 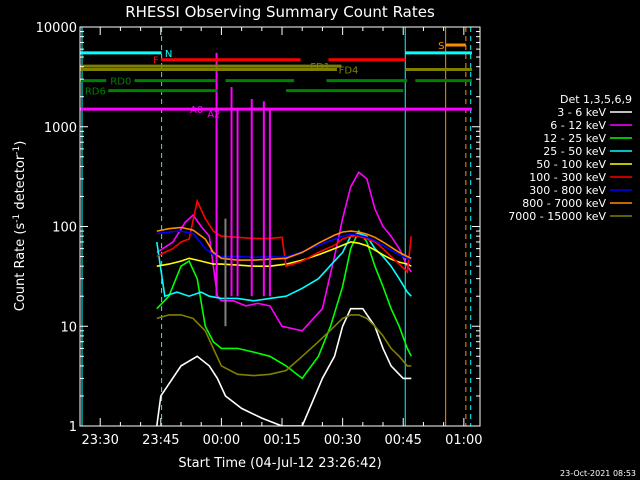 I want to click on legend-label: 50 - 100 keV, so click(x=571, y=164).